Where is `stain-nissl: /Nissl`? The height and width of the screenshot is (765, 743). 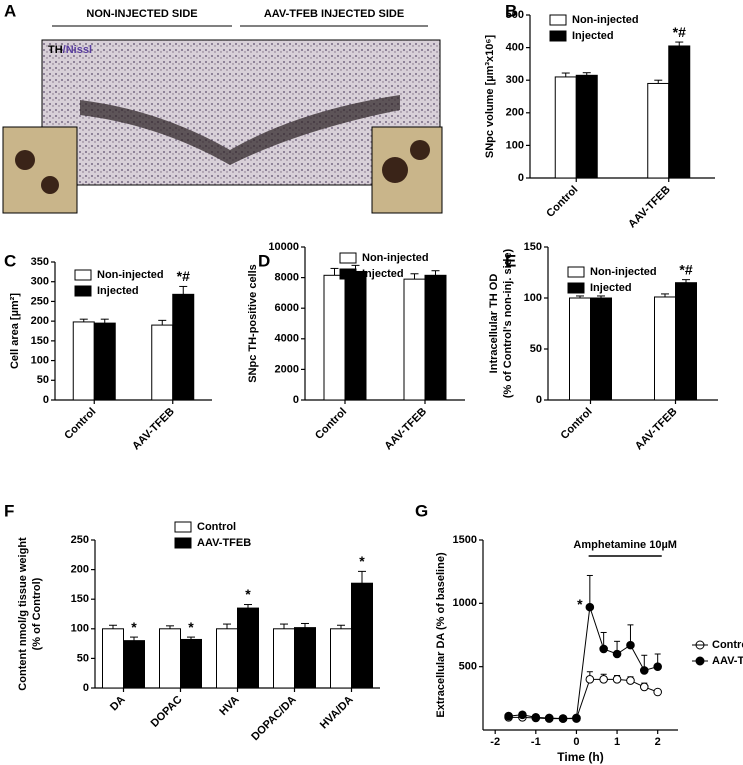 stain-nissl: /Nissl is located at coordinates (77, 50).